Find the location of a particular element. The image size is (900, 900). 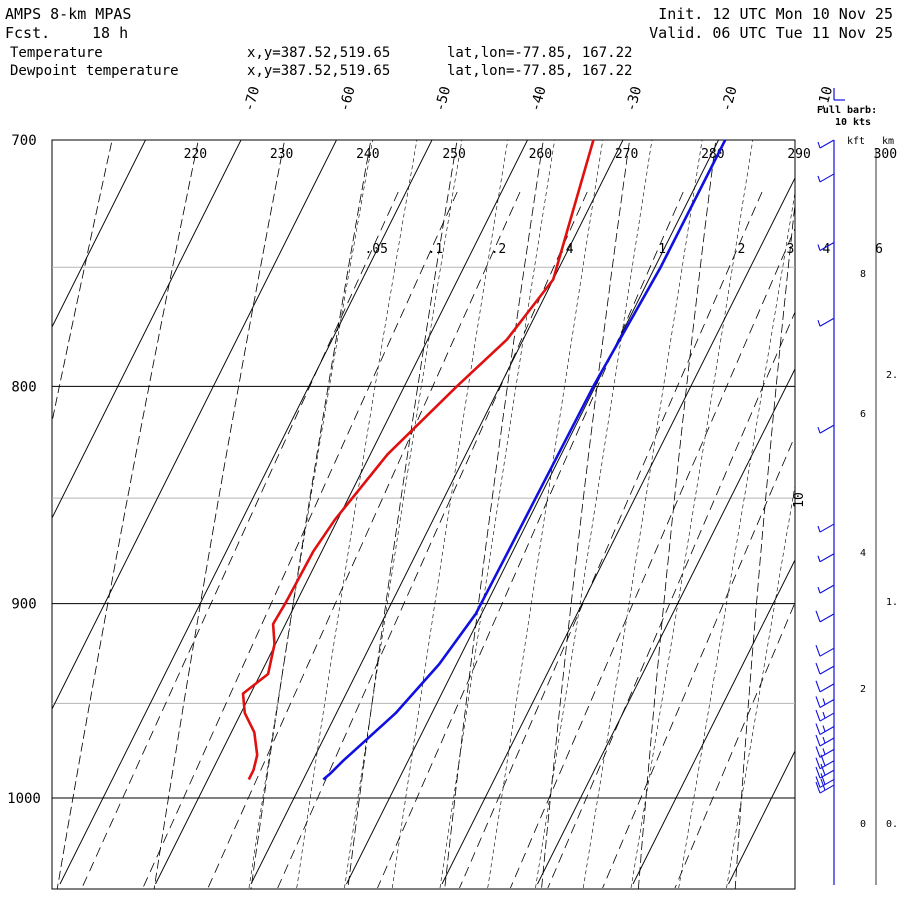

temperature-tick-label: -30 is located at coordinates (634, 99).